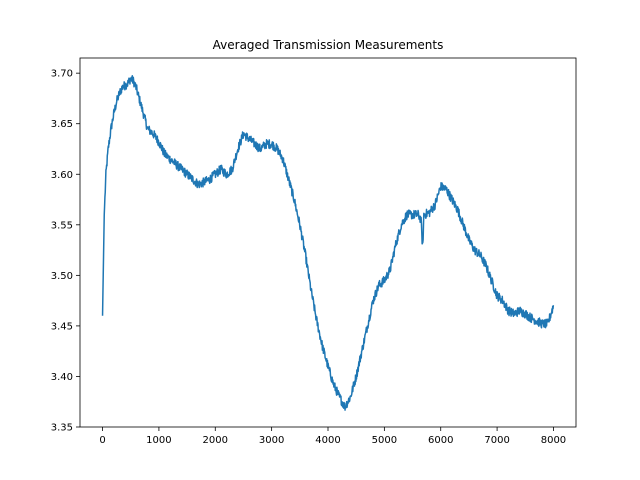 The height and width of the screenshot is (480, 640). I want to click on y-tick-label: 3.35, so click(62, 428).